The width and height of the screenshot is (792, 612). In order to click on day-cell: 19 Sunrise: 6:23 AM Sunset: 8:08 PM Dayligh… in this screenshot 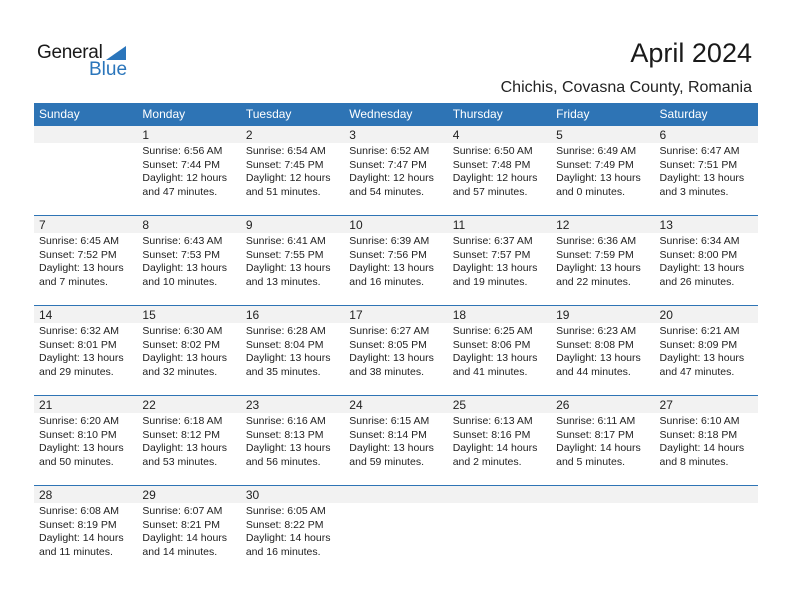, I will do `click(603, 350)`.